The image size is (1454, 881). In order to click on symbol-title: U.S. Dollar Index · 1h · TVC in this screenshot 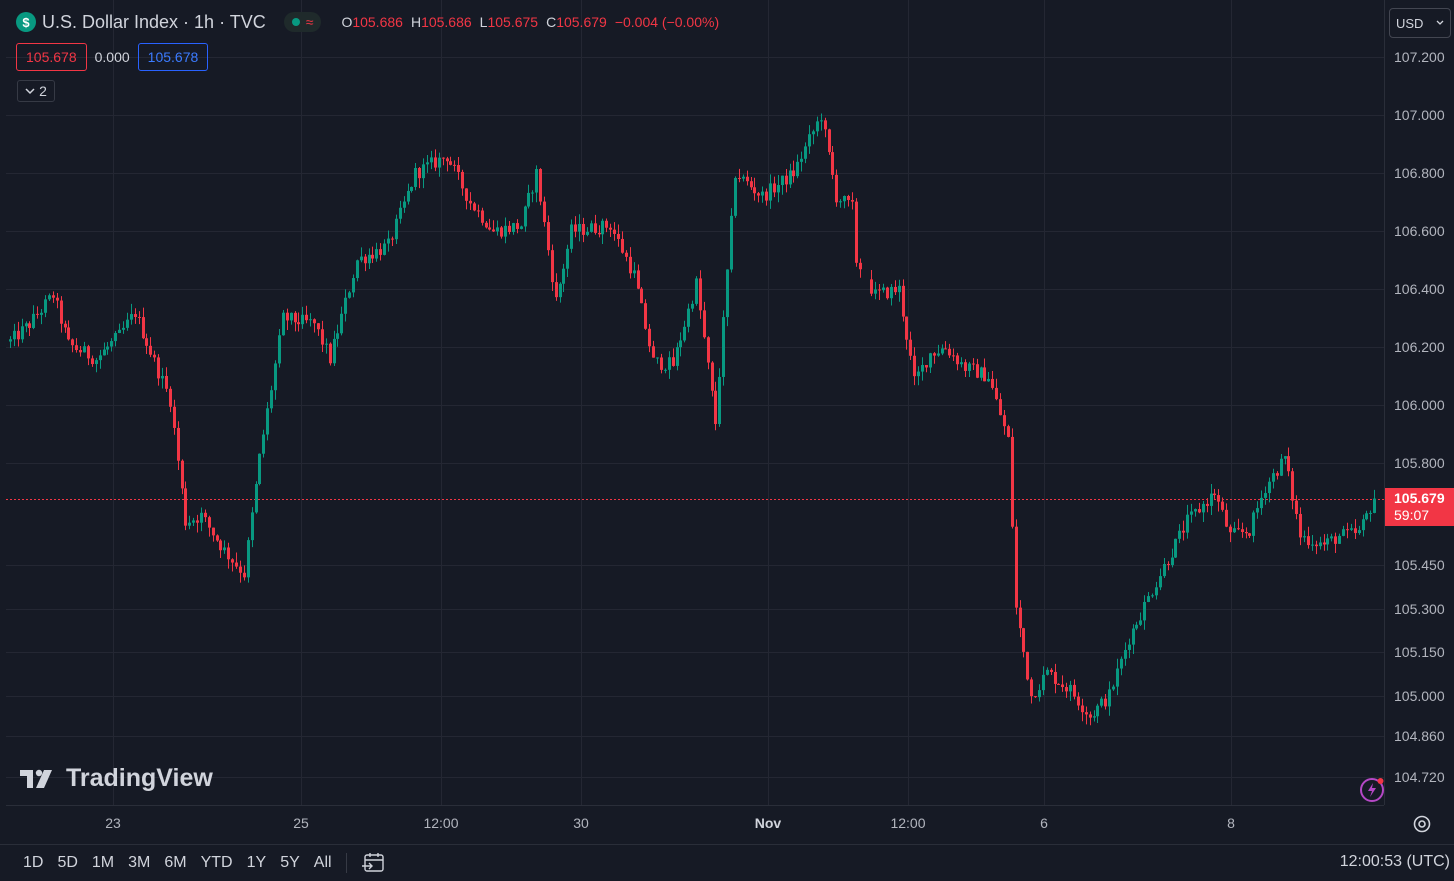, I will do `click(154, 21)`.